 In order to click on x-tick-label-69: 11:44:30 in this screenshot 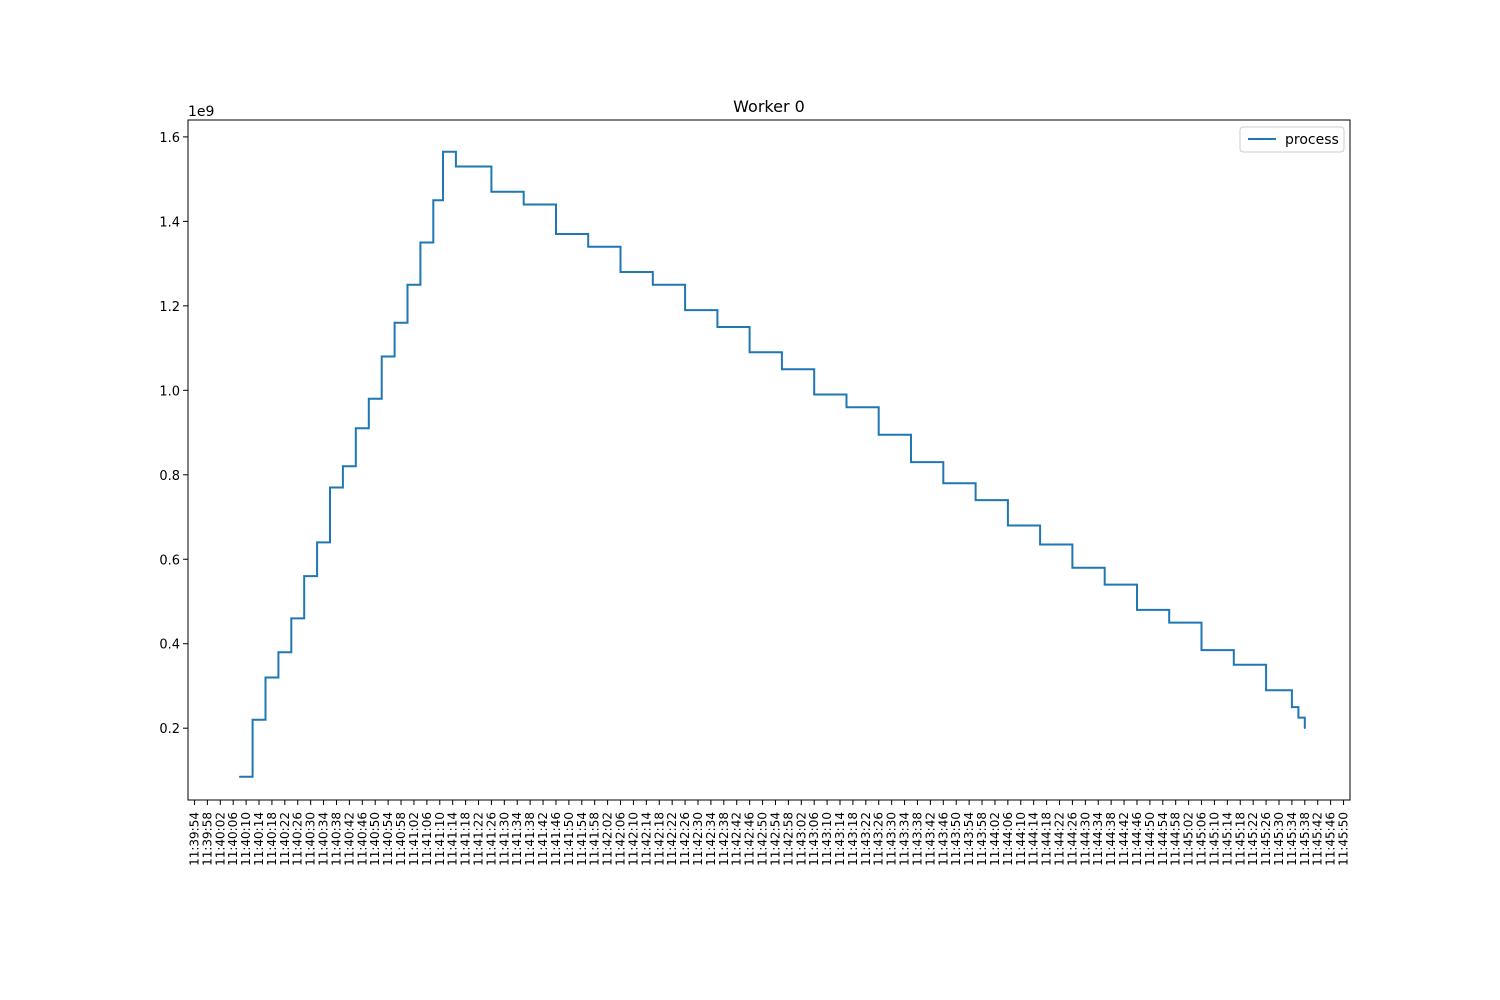, I will do `click(1085, 839)`.